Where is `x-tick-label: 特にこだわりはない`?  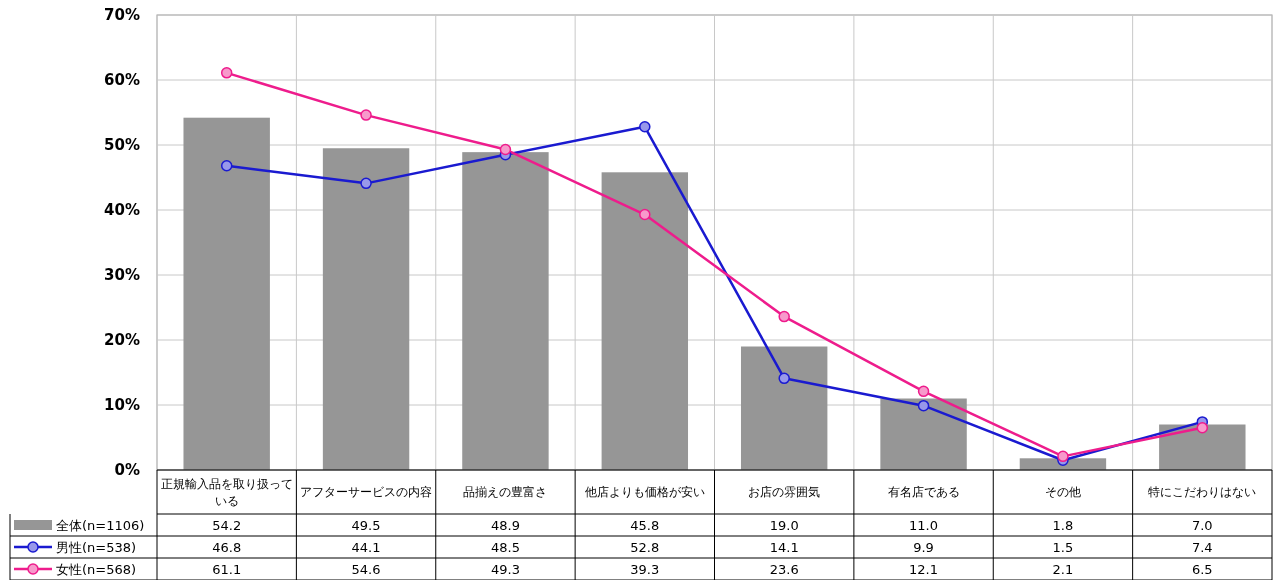 x-tick-label: 特にこだわりはない is located at coordinates (1202, 492).